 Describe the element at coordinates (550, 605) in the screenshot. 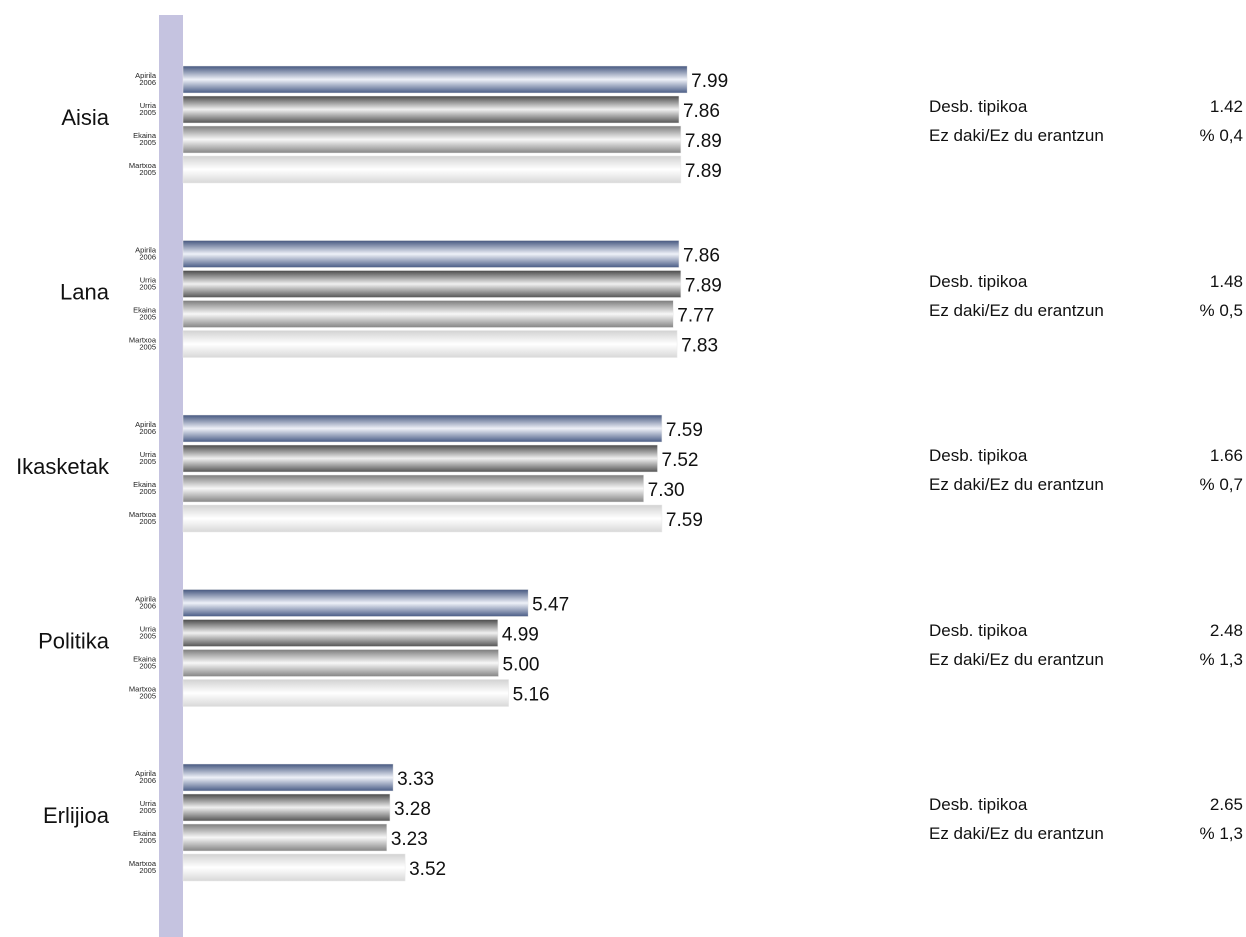

I see `value-label: 5.47` at that location.